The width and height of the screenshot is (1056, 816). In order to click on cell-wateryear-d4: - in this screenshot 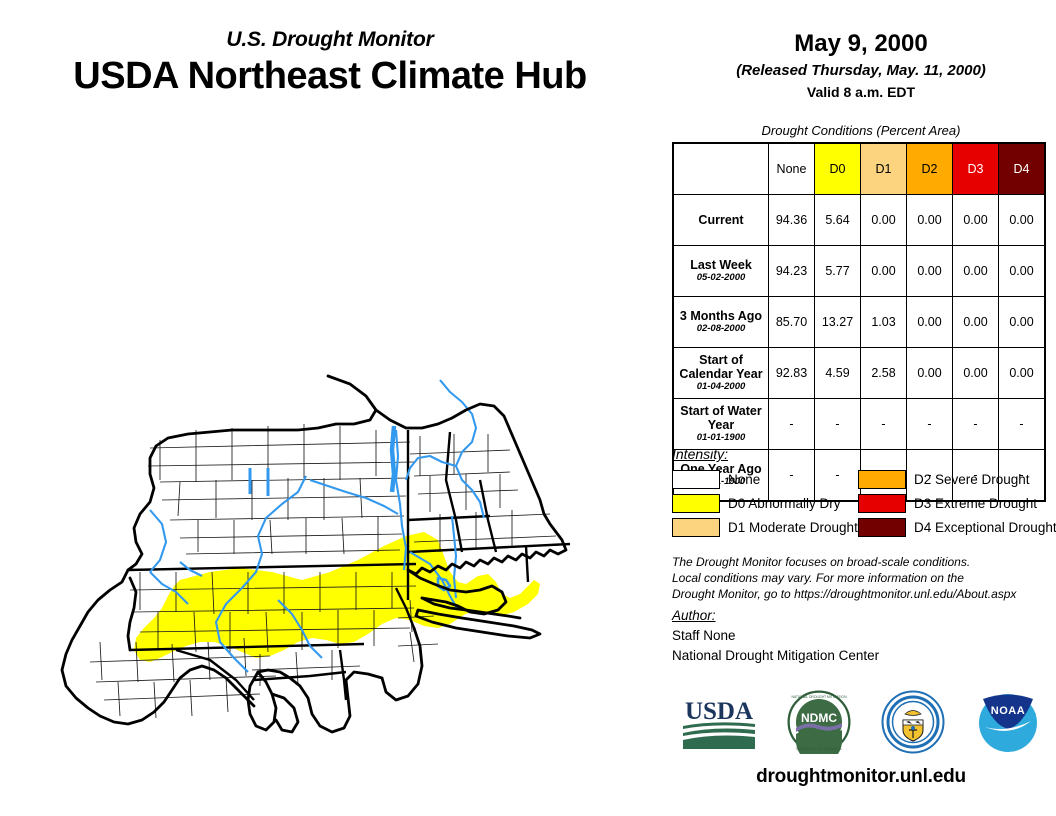, I will do `click(1022, 424)`.